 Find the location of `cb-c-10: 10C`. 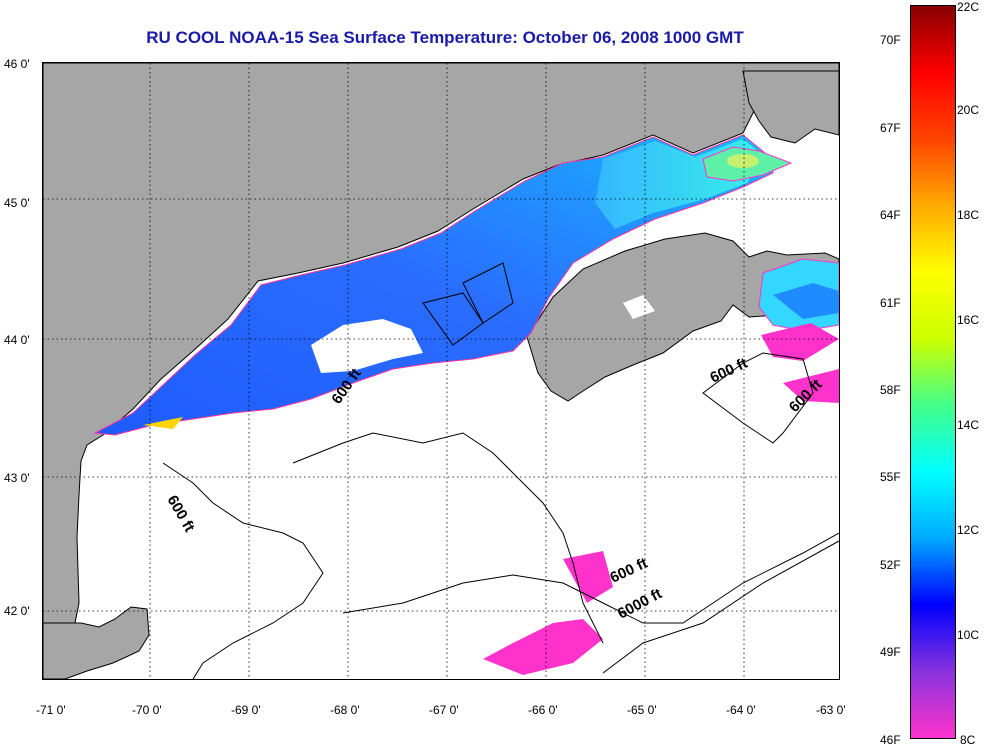

cb-c-10: 10C is located at coordinates (968, 635).